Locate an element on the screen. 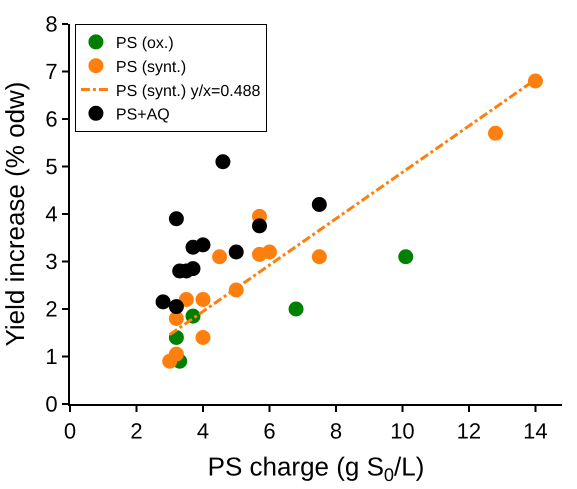  x-tick-label: 0 is located at coordinates (70, 431).